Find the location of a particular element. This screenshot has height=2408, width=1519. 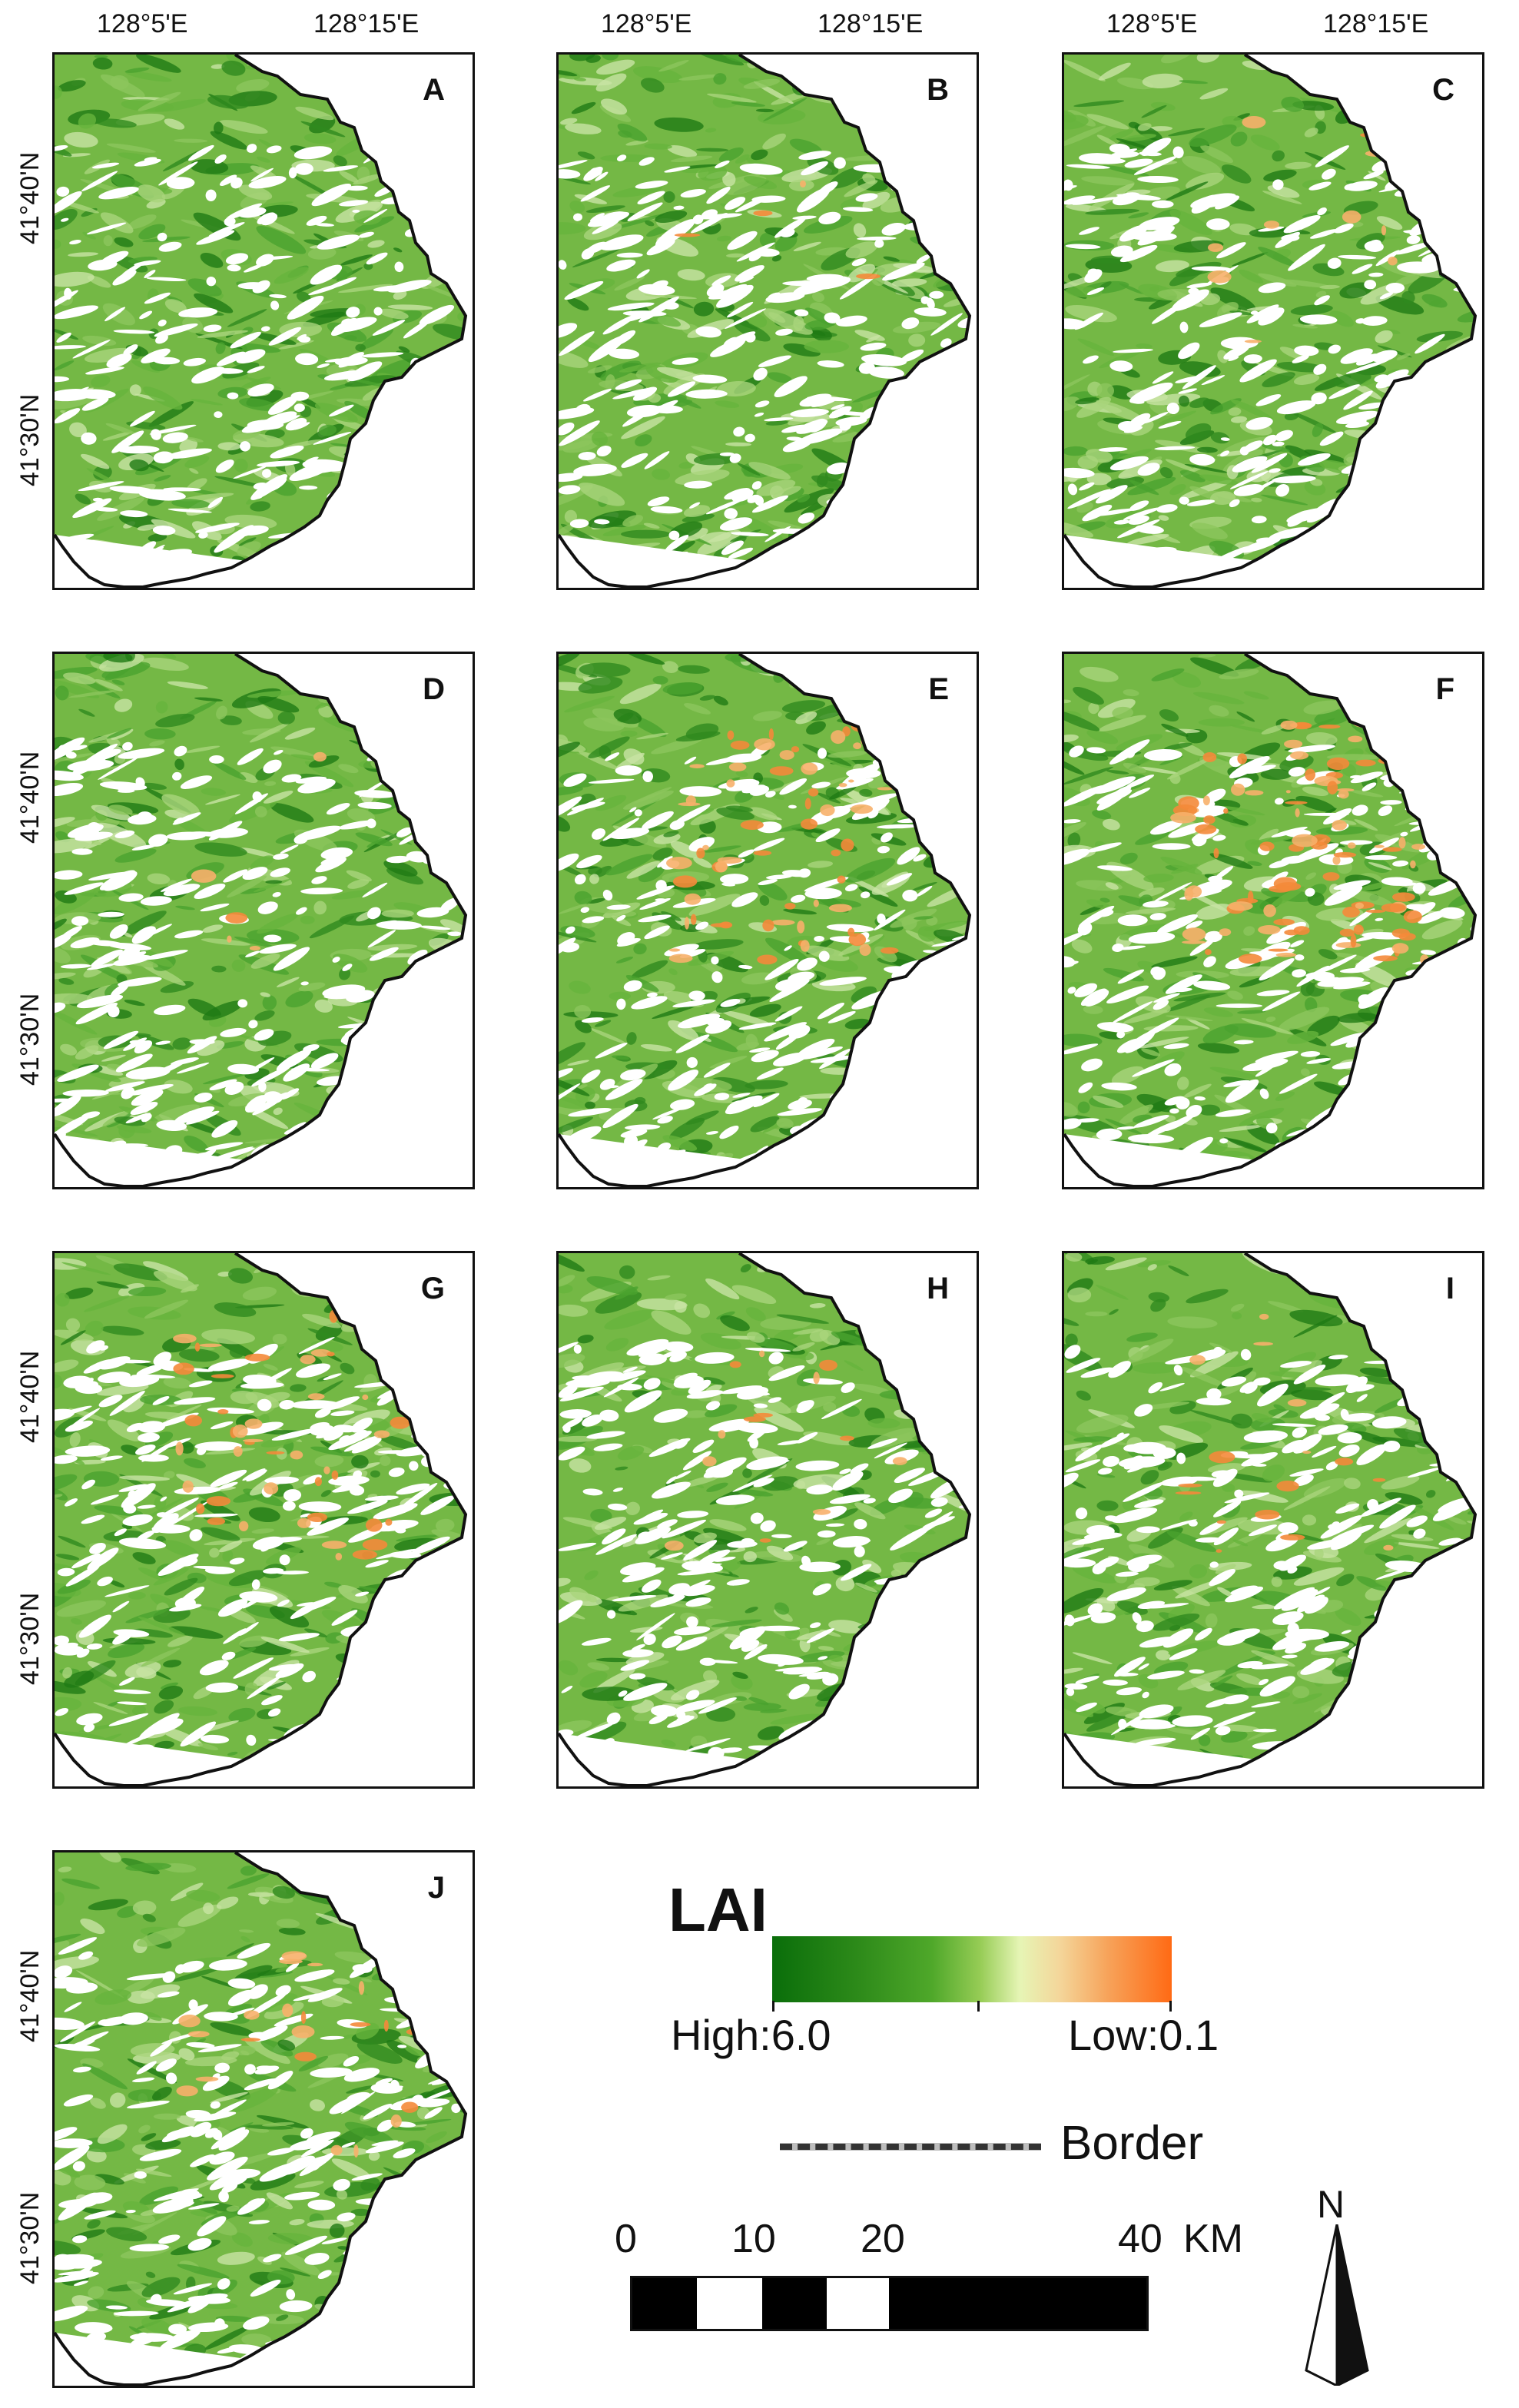

panel-letter: I is located at coordinates (1449, 1289).